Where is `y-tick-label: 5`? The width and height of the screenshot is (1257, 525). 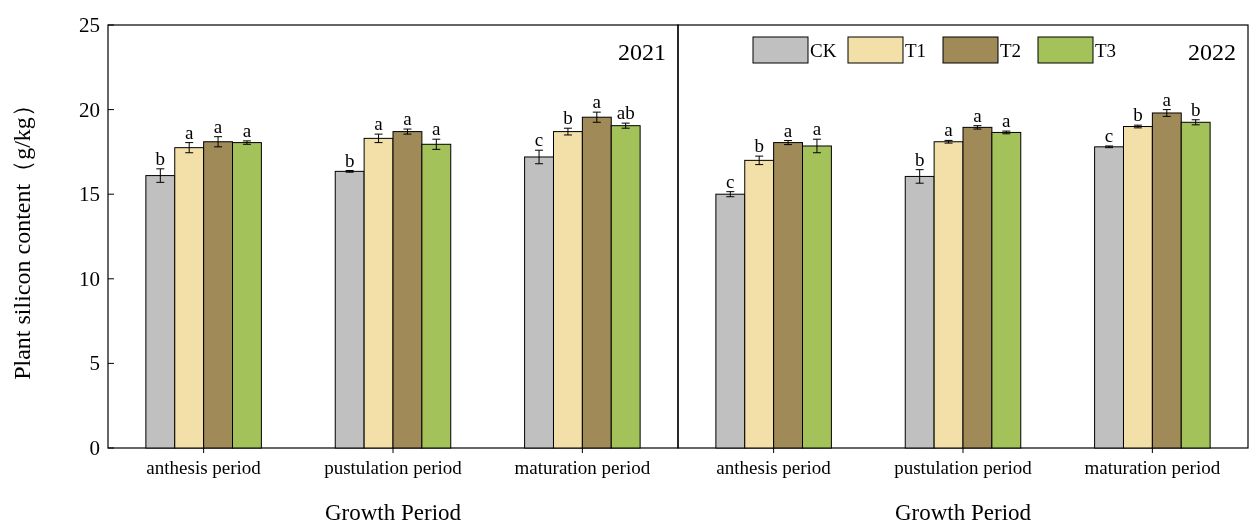 y-tick-label: 5 is located at coordinates (94, 363).